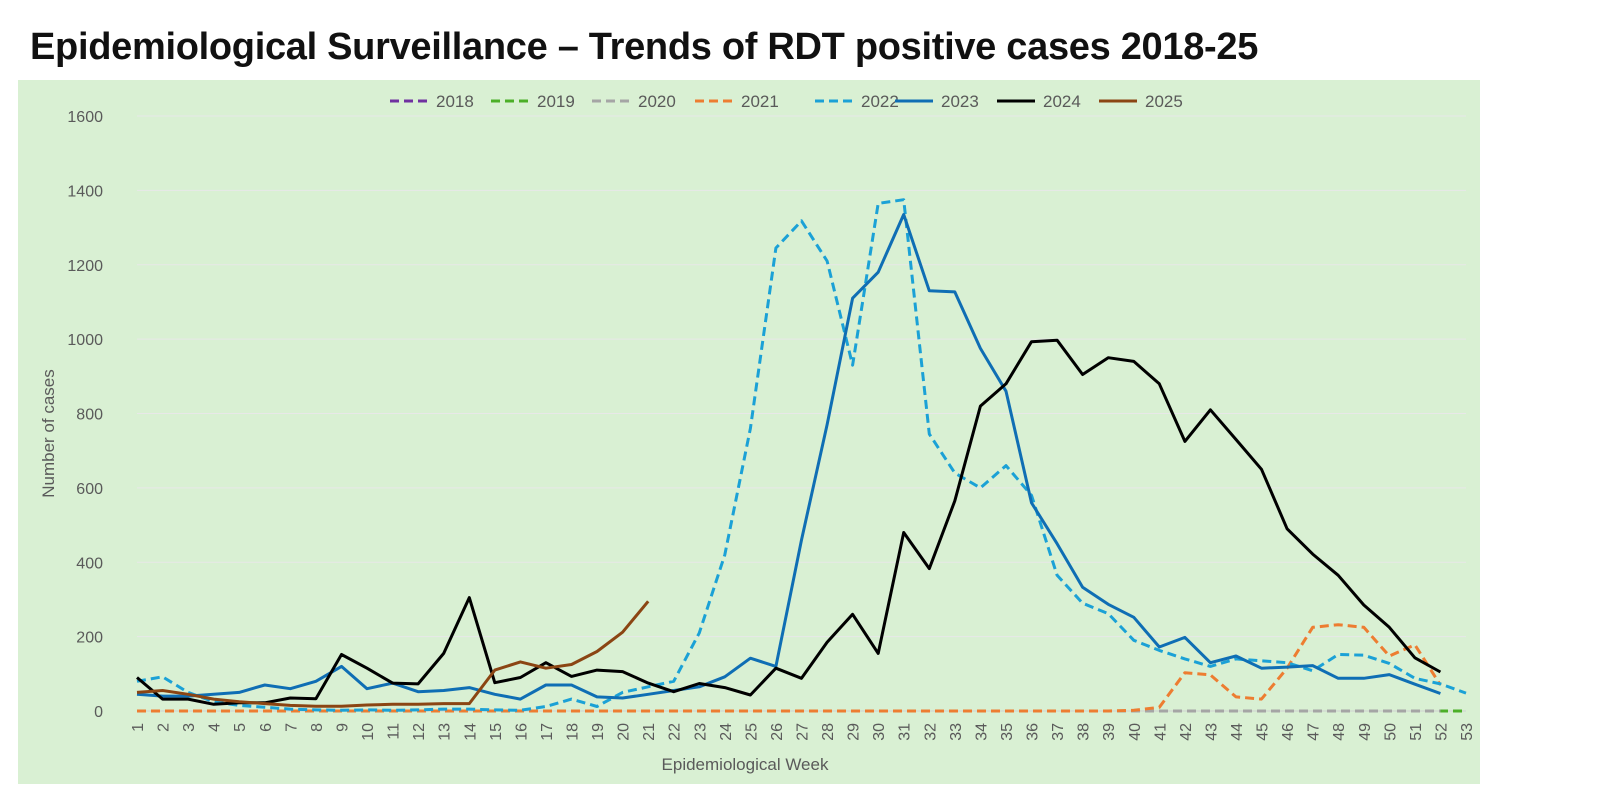 This screenshot has width=1601, height=809. What do you see at coordinates (1441, 732) in the screenshot?
I see `x-tick-label: 52` at bounding box center [1441, 732].